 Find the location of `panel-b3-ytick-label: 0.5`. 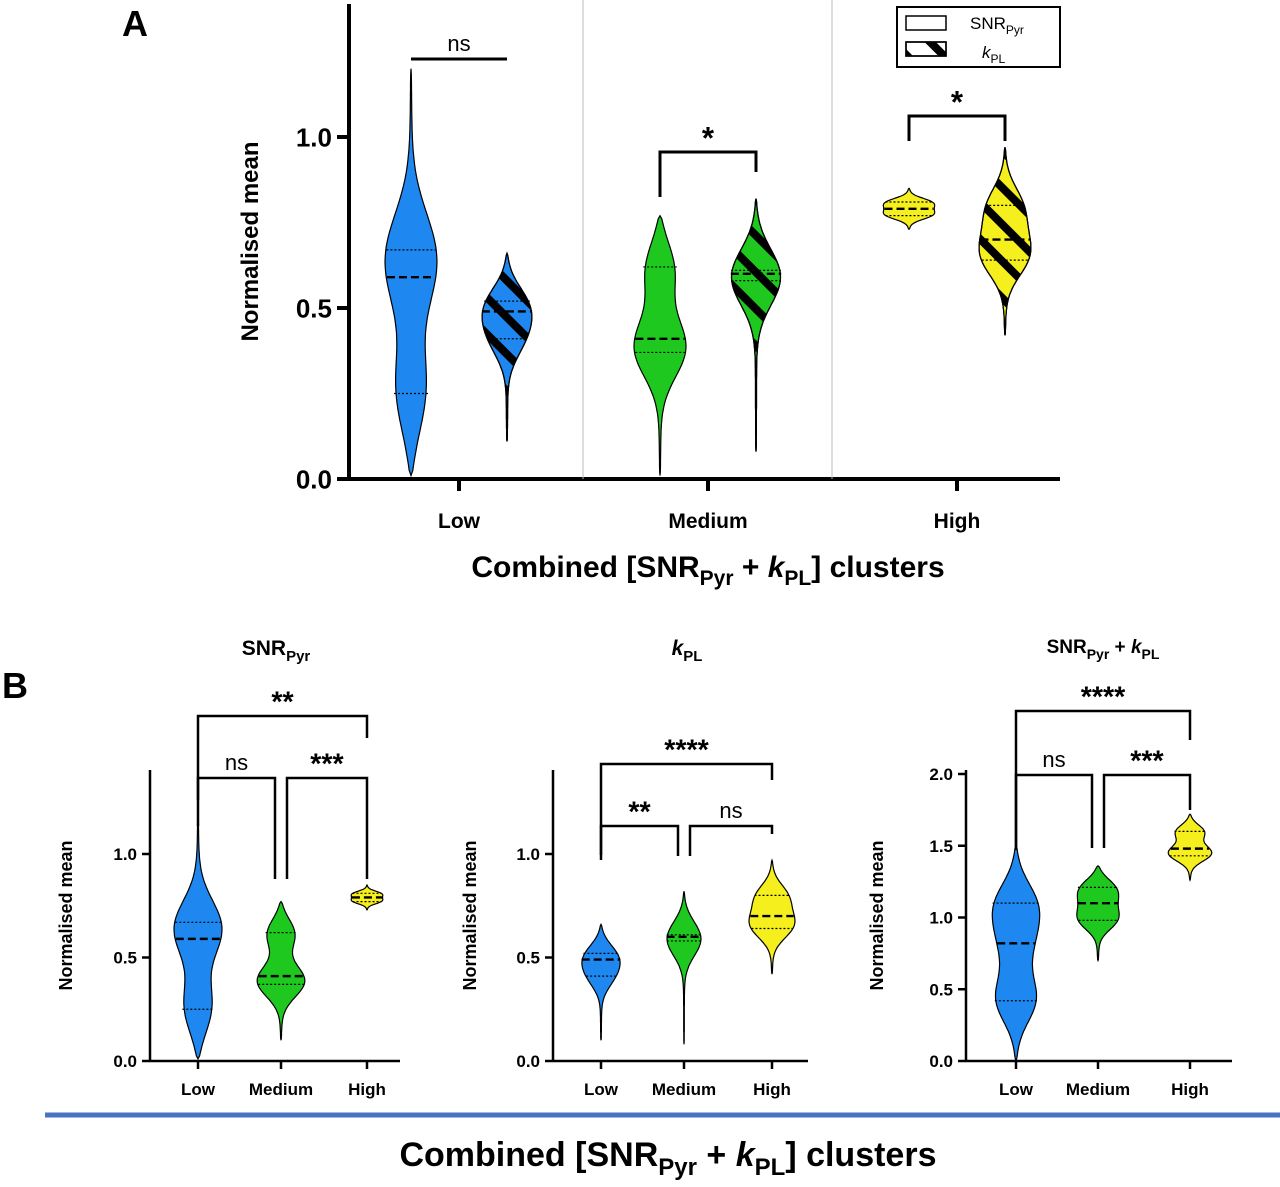

panel-b3-ytick-label: 0.5 is located at coordinates (941, 989).